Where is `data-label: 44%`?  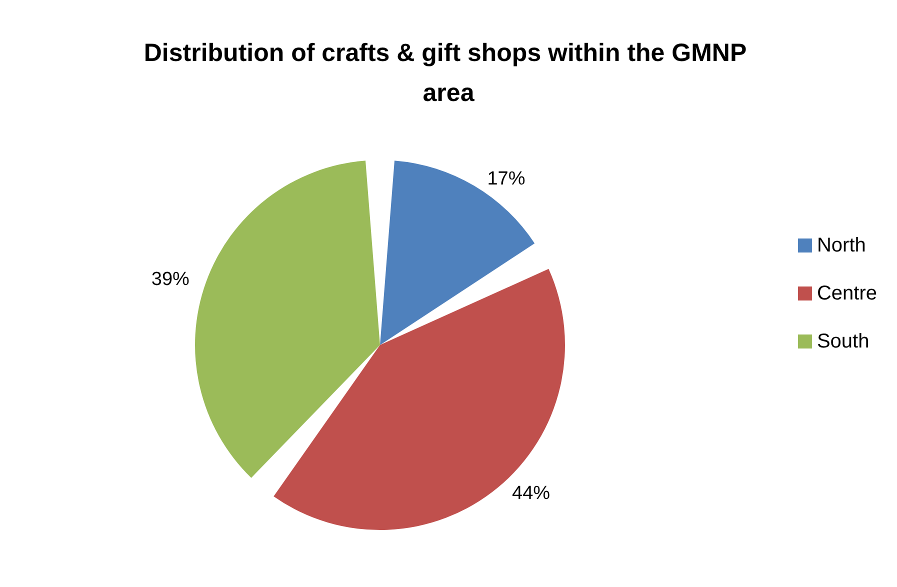 data-label: 44% is located at coordinates (531, 493).